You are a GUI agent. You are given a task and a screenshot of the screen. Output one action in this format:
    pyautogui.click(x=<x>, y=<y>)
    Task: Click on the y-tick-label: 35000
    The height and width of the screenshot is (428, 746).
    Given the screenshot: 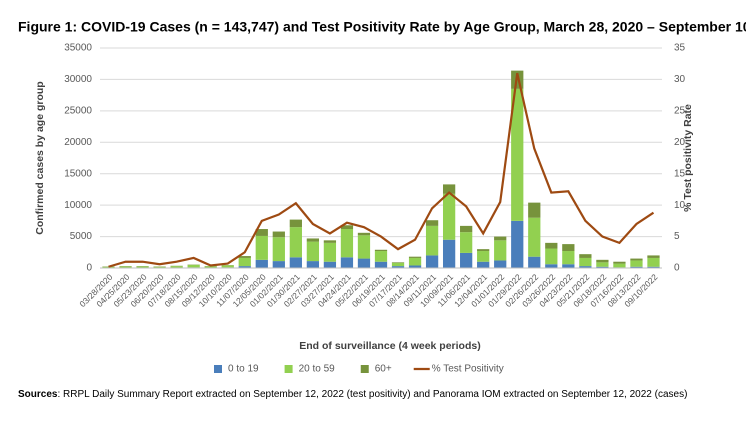 What is the action you would take?
    pyautogui.click(x=78, y=48)
    